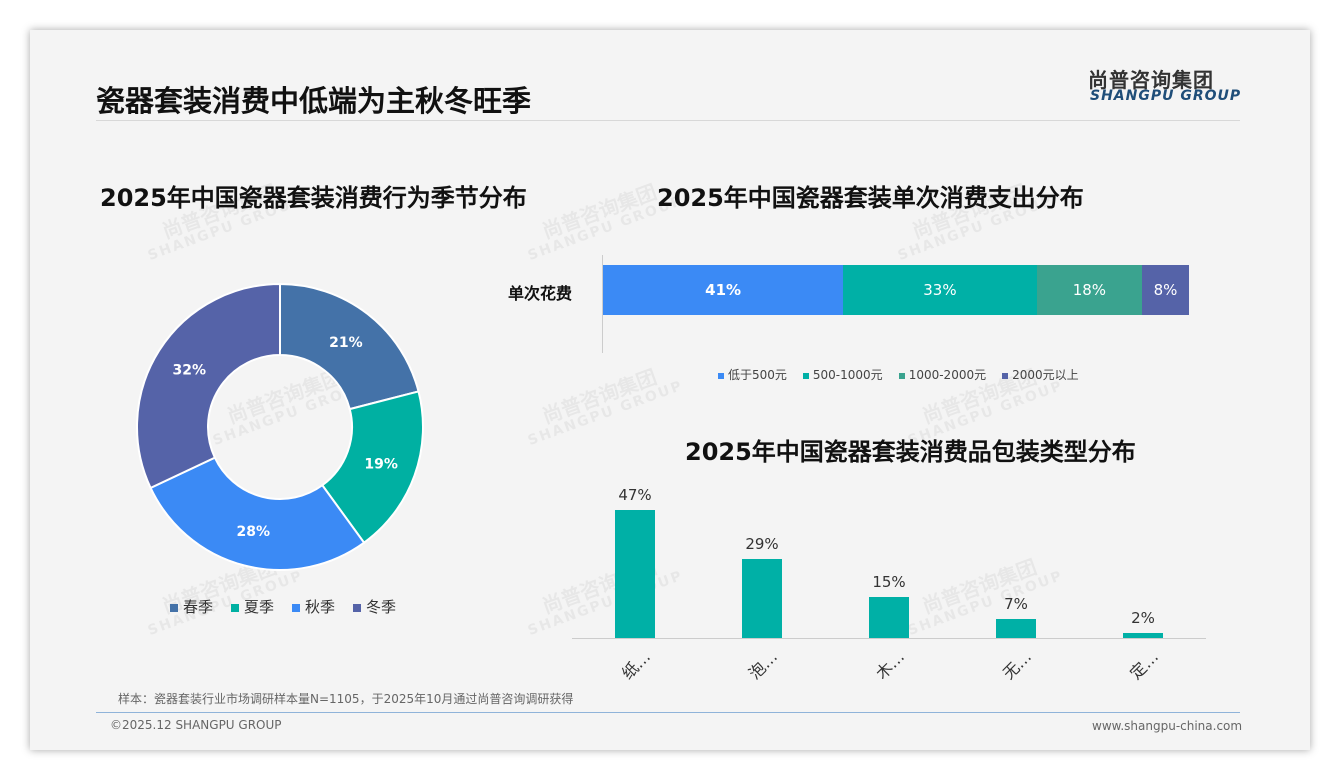  I want to click on legend-item: 春季, so click(191, 606).